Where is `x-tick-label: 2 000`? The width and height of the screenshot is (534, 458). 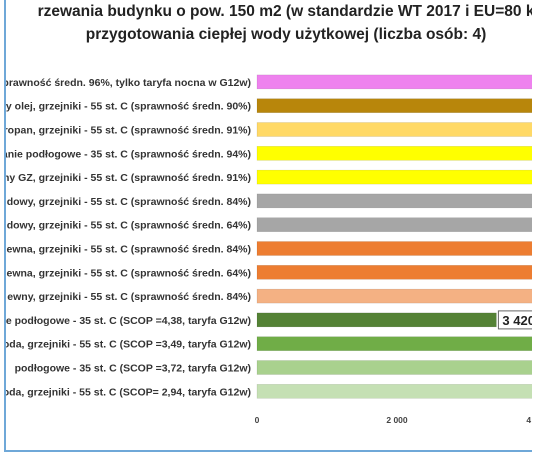
x-tick-label: 2 000 is located at coordinates (397, 420).